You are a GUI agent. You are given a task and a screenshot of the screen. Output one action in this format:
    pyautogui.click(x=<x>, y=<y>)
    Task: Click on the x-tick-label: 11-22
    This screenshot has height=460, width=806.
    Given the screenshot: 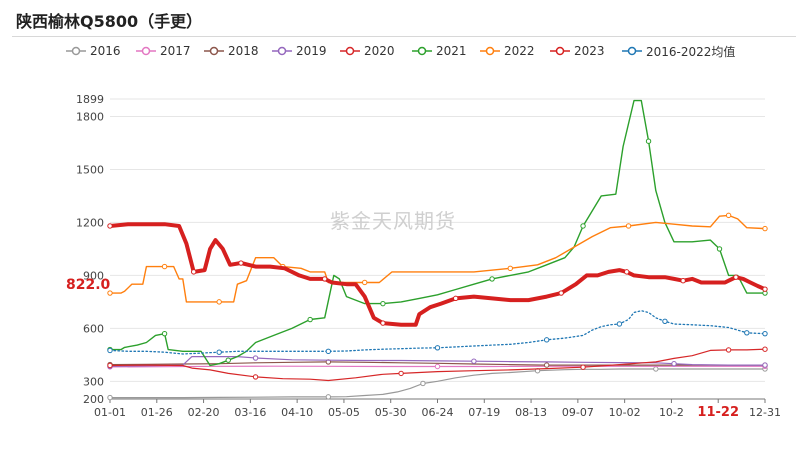 What is the action you would take?
    pyautogui.click(x=718, y=412)
    